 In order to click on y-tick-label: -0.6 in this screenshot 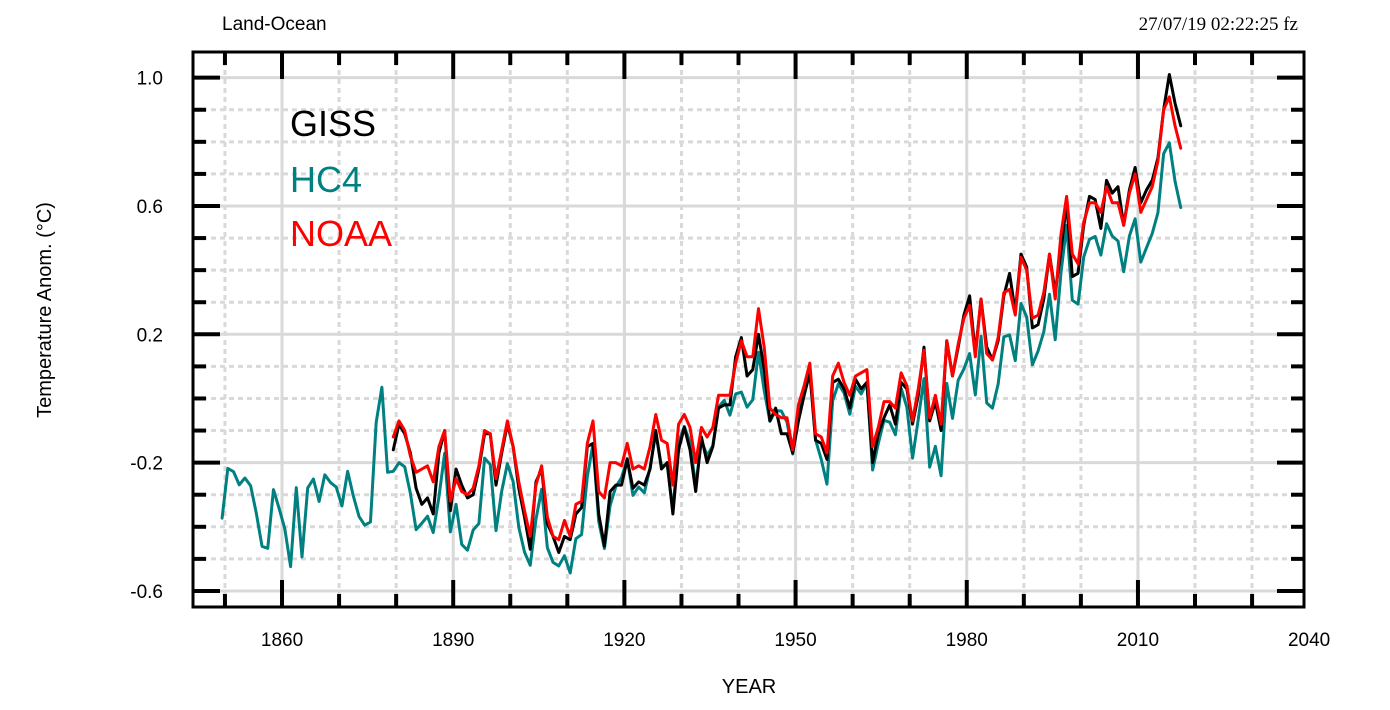, I will do `click(146, 592)`.